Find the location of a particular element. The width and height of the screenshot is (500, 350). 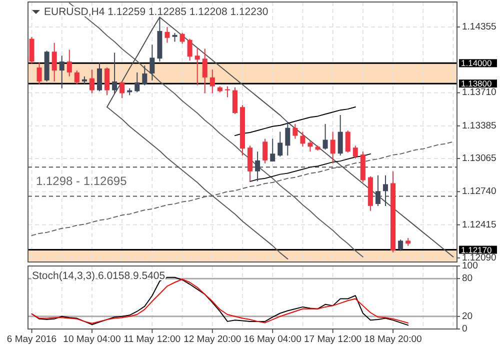

ref-line-label: 1.1298 - 1.12695 is located at coordinates (82, 181).